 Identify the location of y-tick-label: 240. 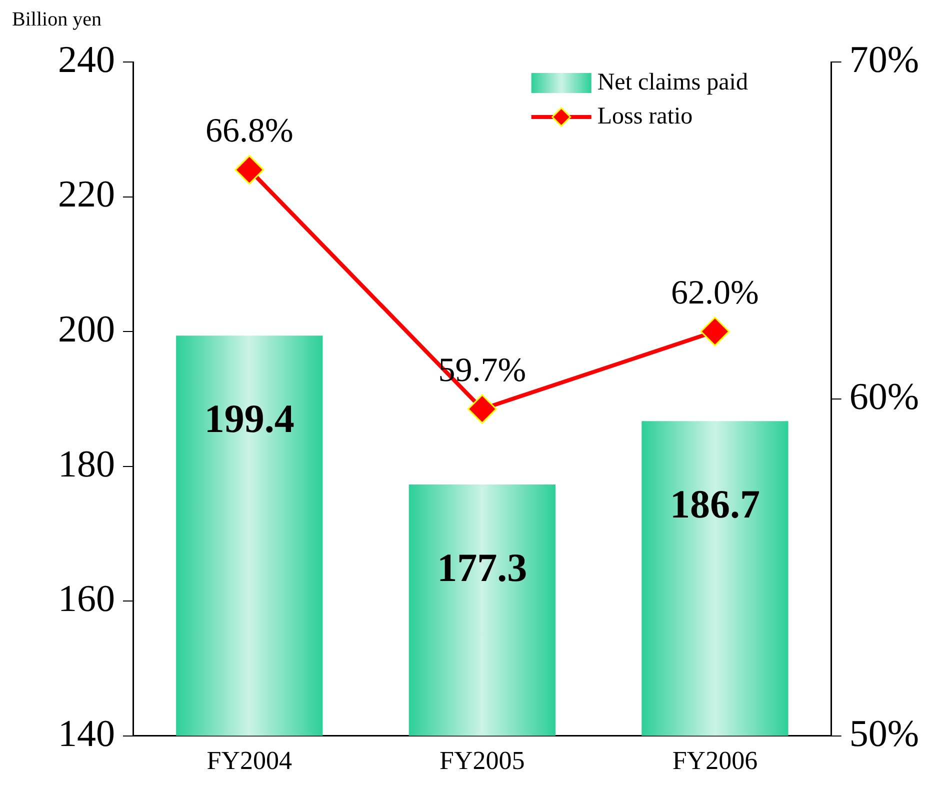
(86, 59).